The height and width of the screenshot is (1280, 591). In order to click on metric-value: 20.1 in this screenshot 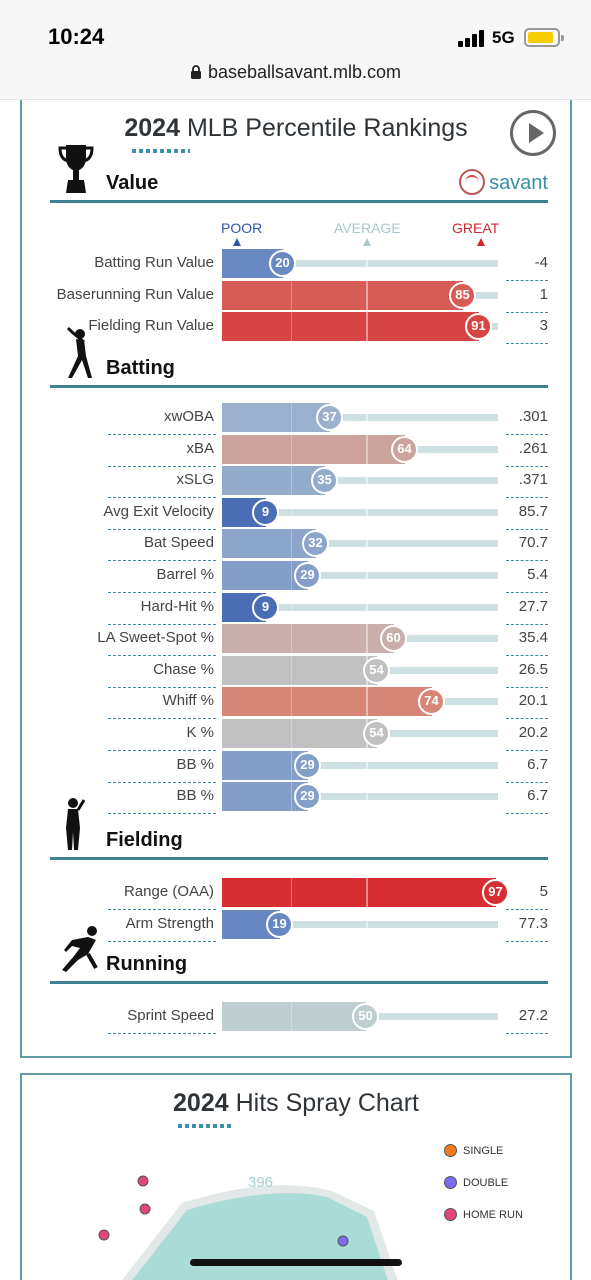, I will do `click(533, 701)`.